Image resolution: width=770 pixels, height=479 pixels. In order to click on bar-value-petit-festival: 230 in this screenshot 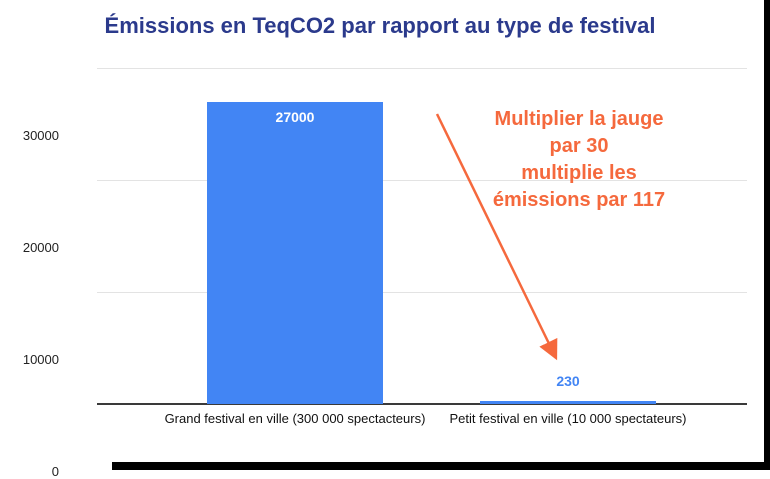, I will do `click(568, 381)`.